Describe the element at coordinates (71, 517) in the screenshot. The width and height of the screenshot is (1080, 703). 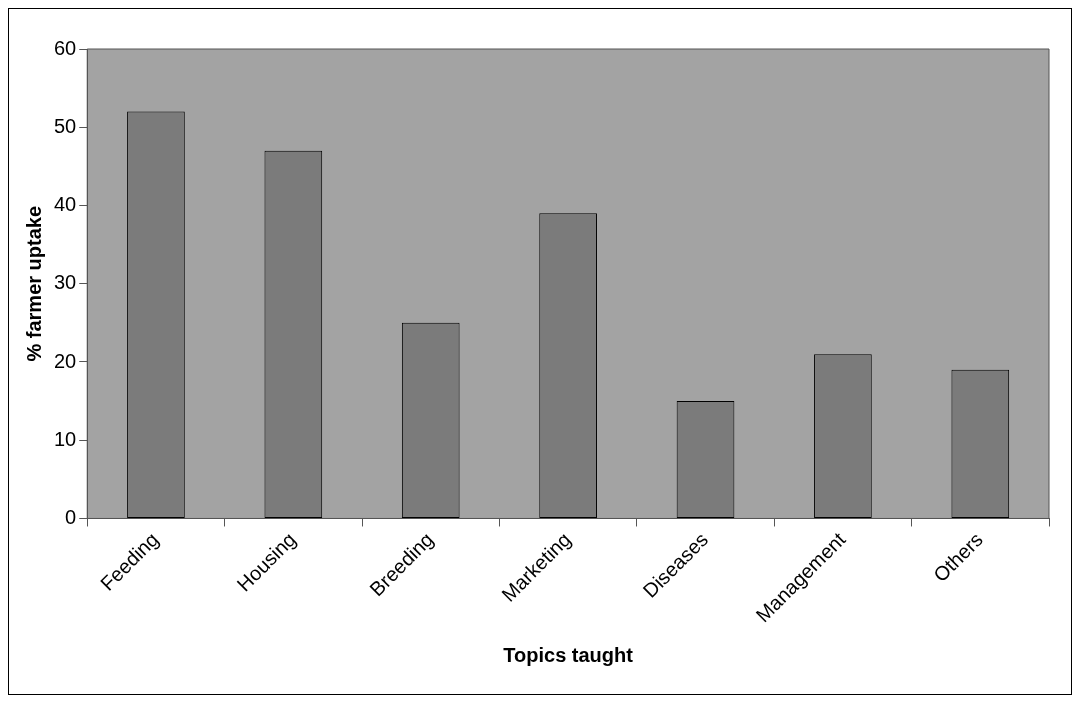
I see `y-tick-label: 0` at that location.